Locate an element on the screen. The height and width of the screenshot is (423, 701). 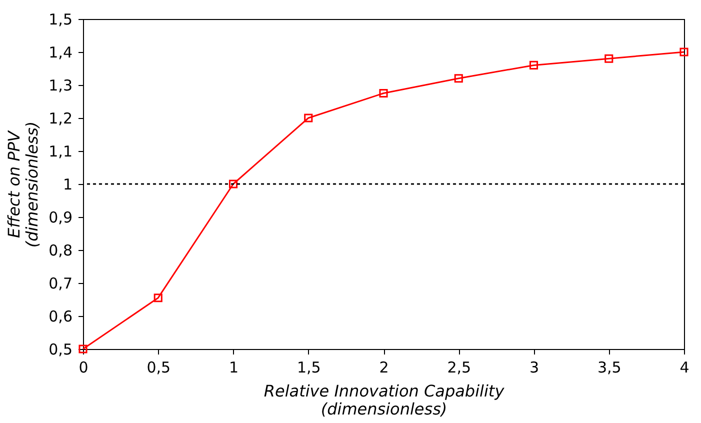
y-tick-label: 1,4 is located at coordinates (60, 53).